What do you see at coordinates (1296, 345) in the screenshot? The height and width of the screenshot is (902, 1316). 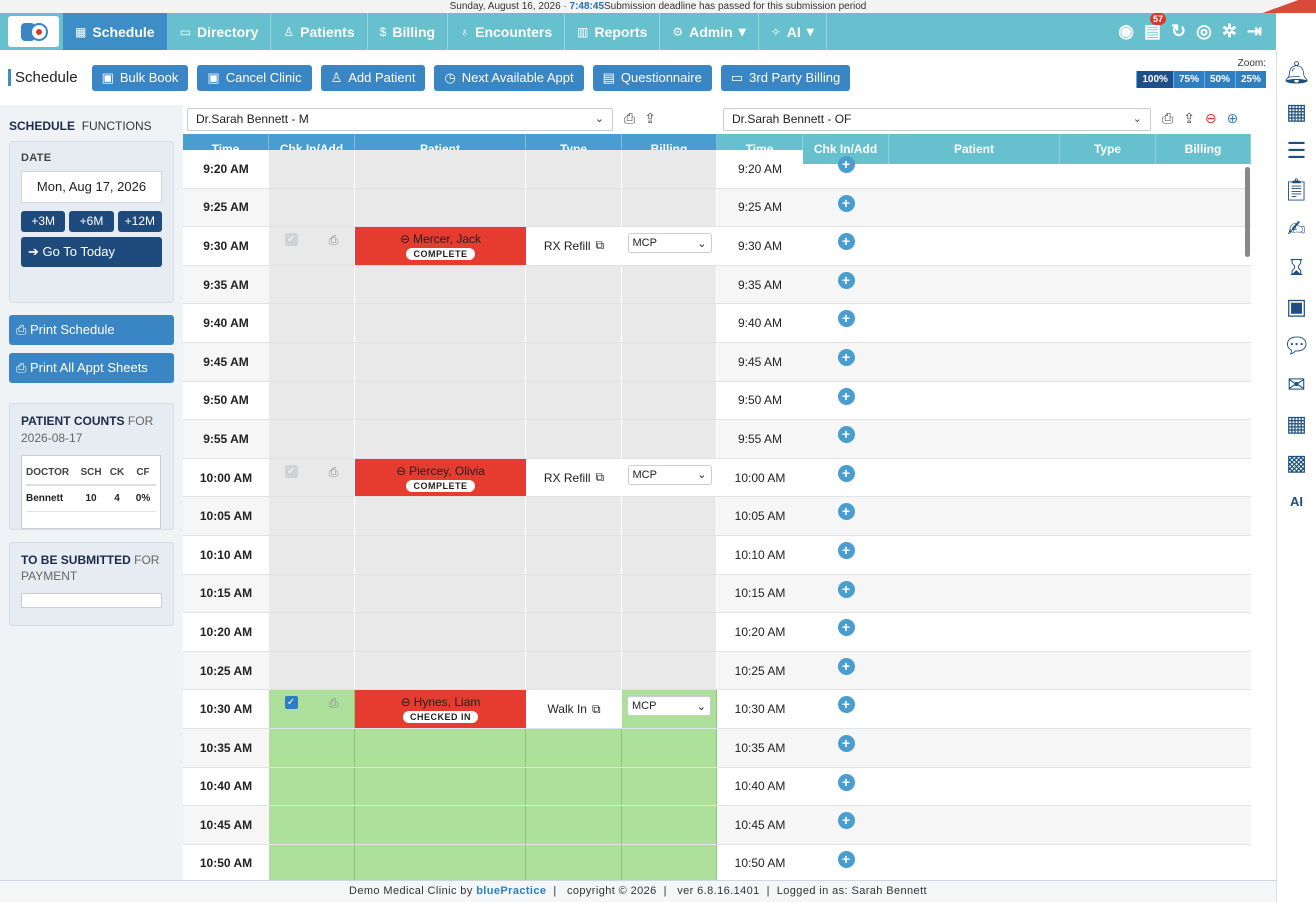 I see `chat-icon: 💬︎` at bounding box center [1296, 345].